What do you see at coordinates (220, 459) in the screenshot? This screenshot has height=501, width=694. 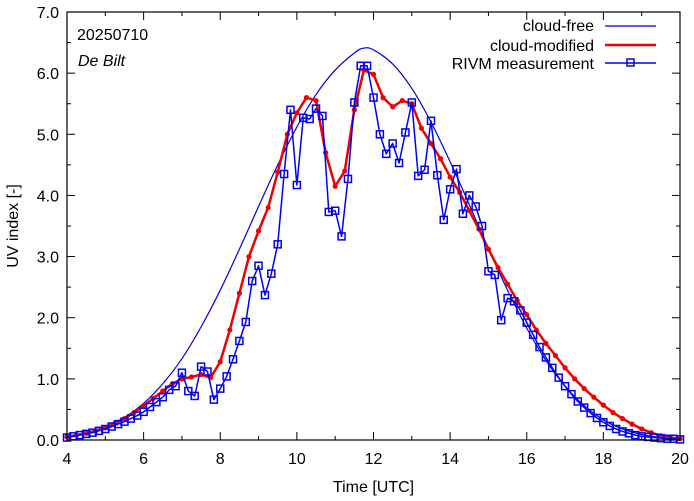 I see `x-tick-label: 8` at bounding box center [220, 459].